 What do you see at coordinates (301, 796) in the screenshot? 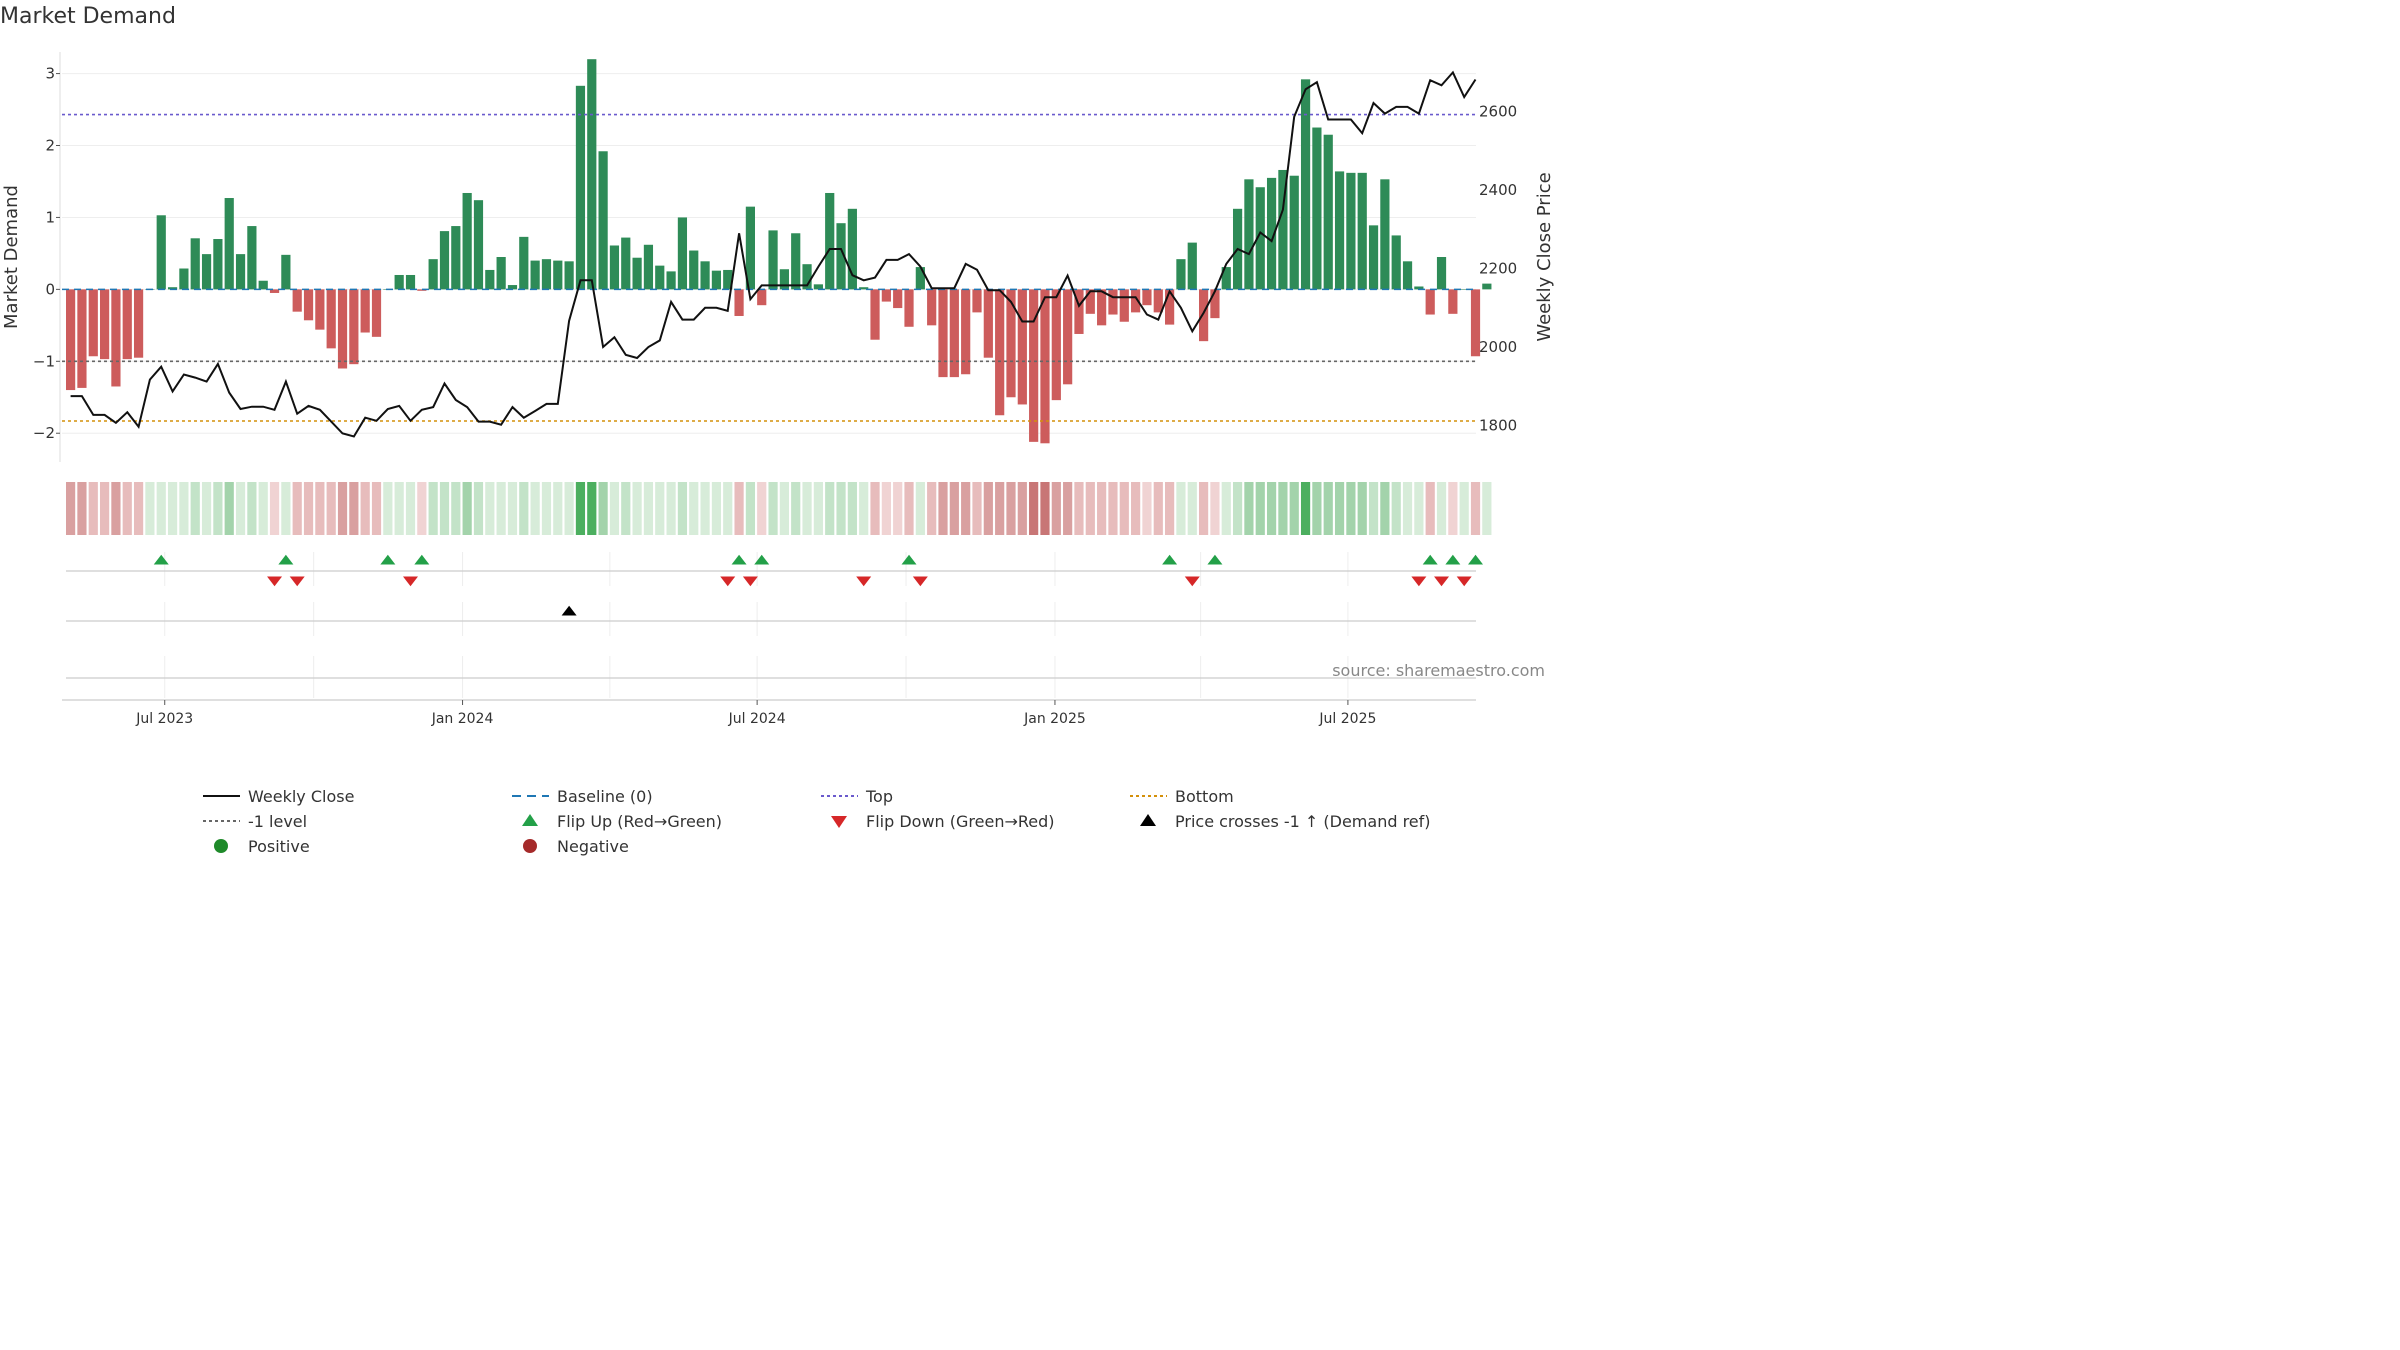
I see `legend-label: Weekly Close` at bounding box center [301, 796].